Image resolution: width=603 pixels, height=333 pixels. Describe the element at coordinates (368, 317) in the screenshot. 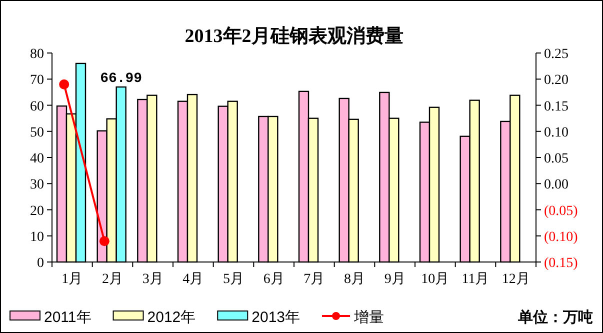

I see `legend-label: 增量` at that location.